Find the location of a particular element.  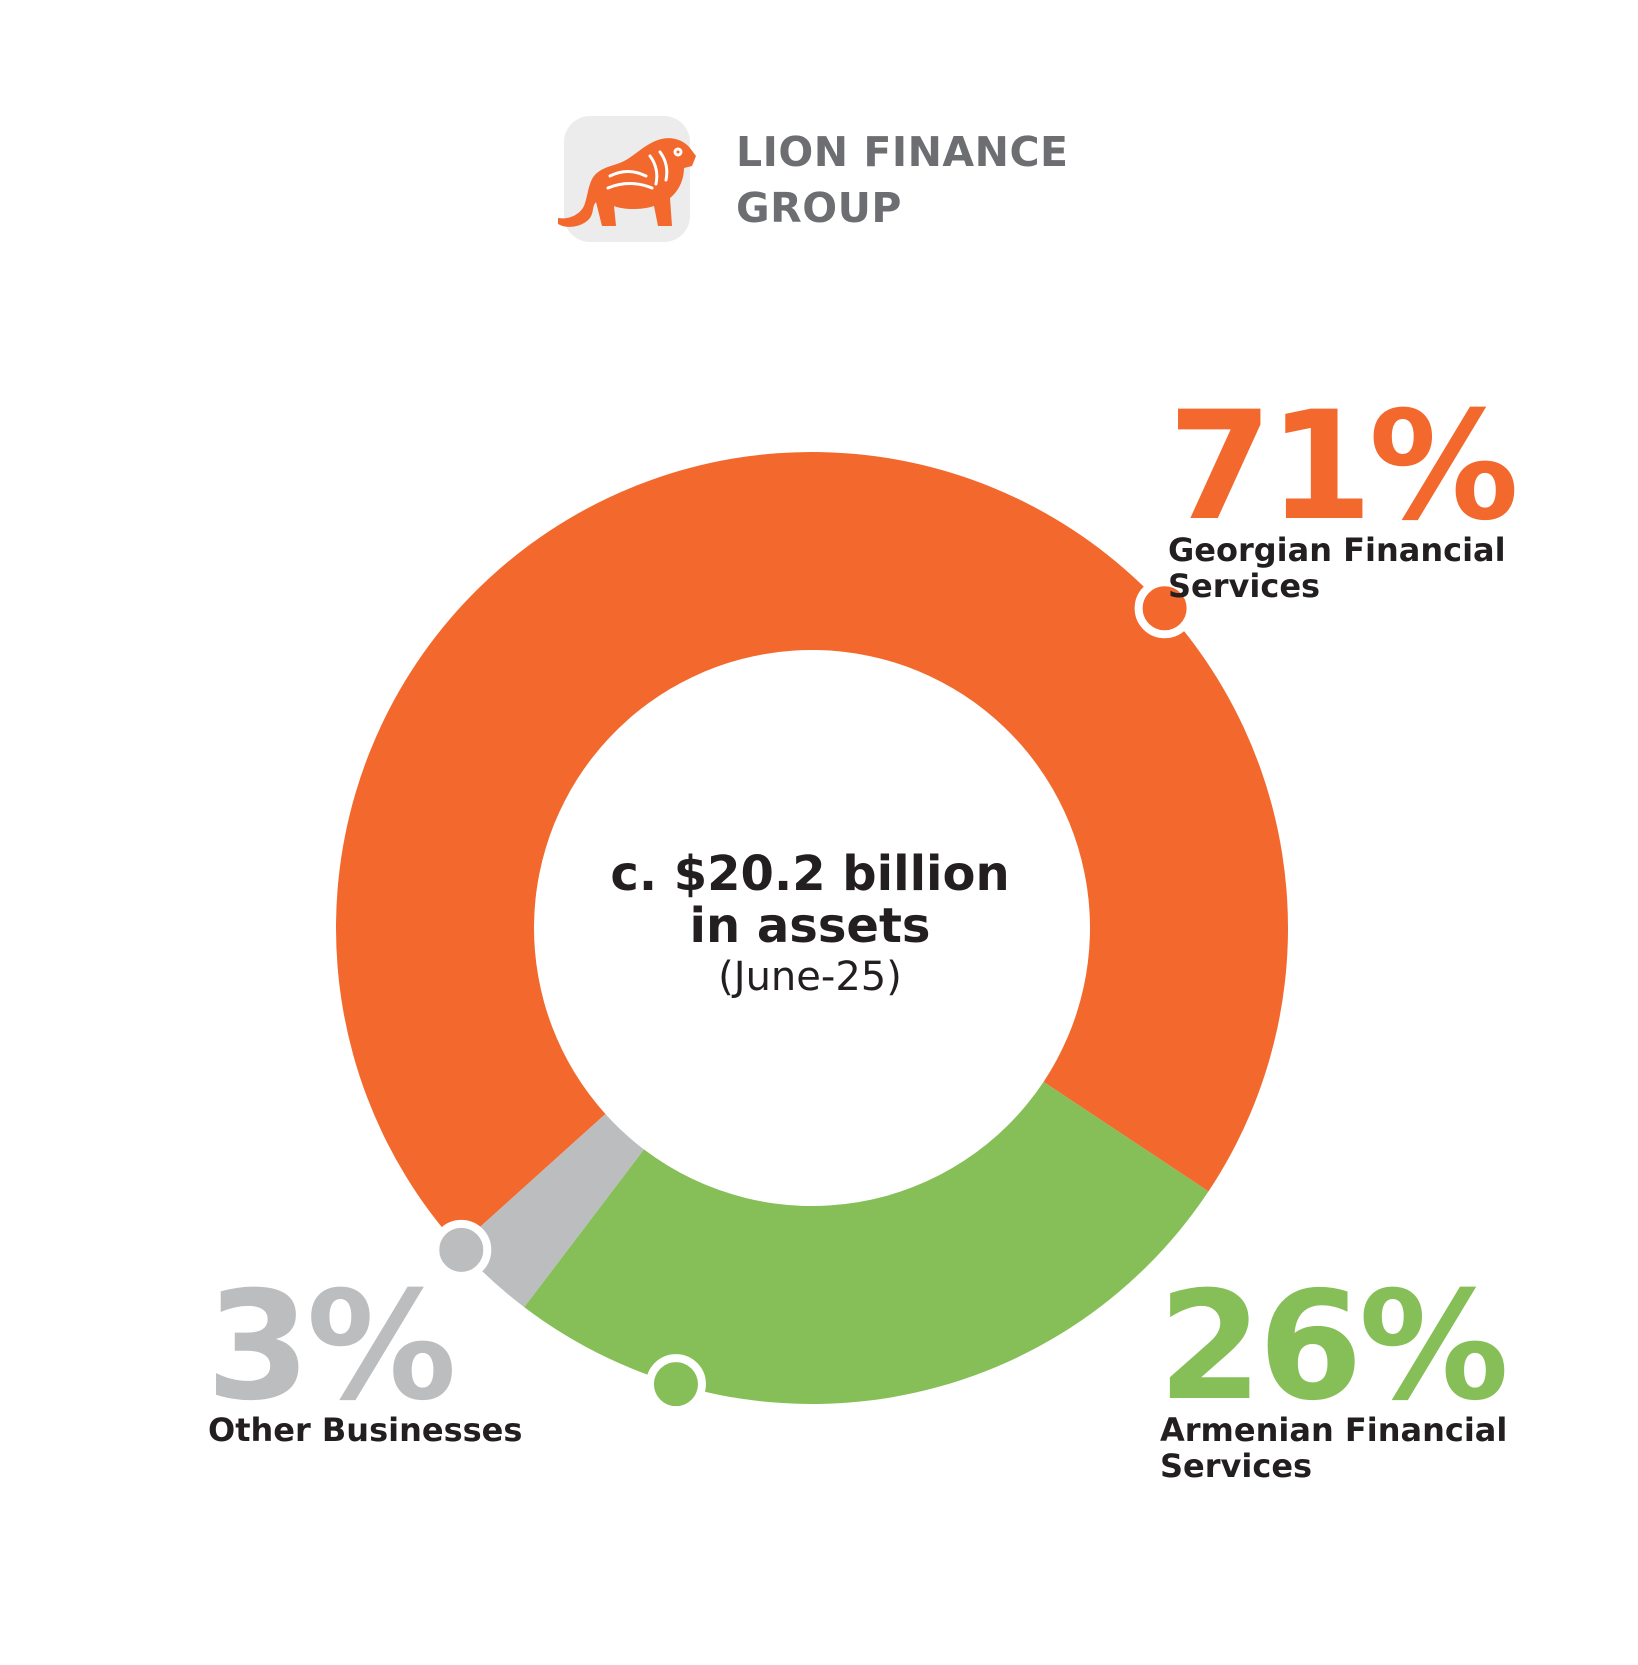

other-percentage: 3% is located at coordinates (331, 1347).